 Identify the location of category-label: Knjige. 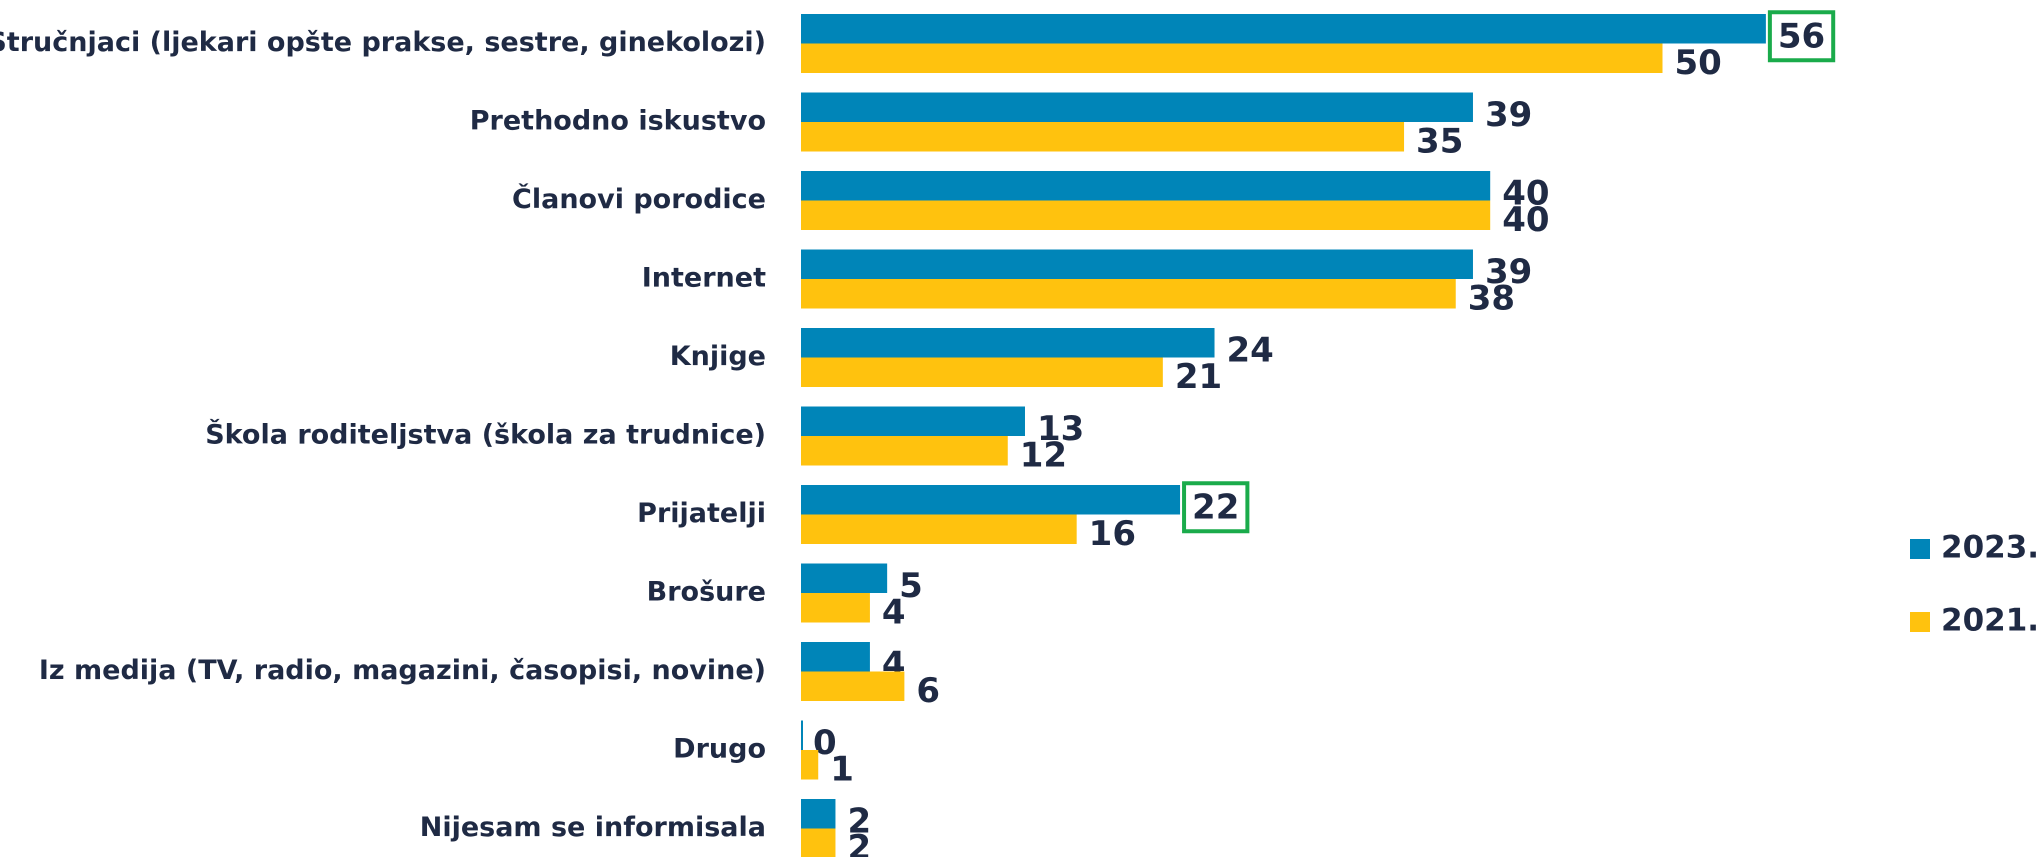
(718, 356).